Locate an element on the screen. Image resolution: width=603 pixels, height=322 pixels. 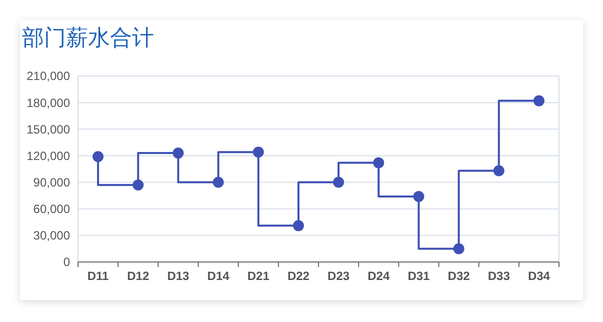
x-tick-label: D13 is located at coordinates (178, 276).